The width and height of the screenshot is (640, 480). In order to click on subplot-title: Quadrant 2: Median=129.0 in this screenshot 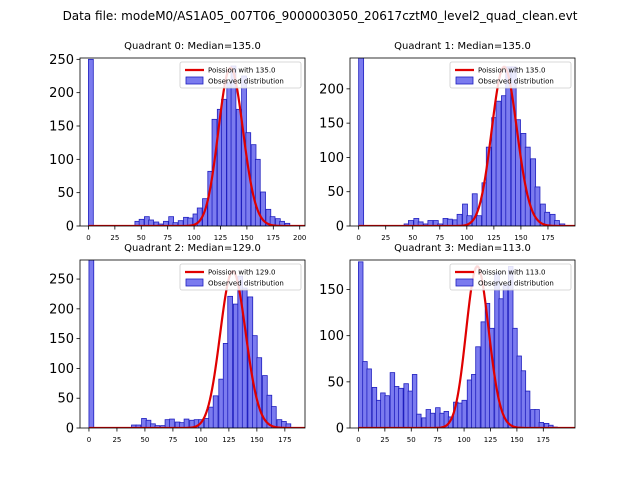, I will do `click(192, 248)`.